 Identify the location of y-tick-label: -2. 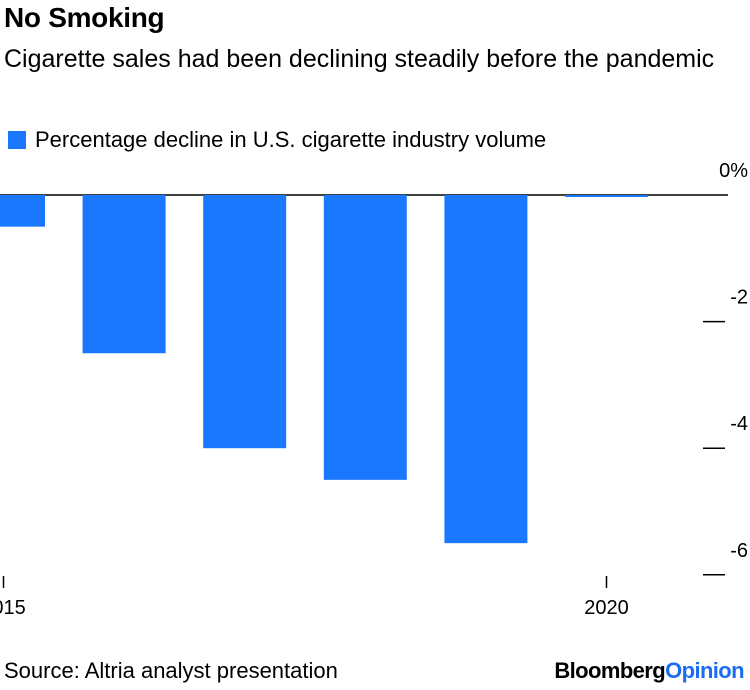
(739, 298).